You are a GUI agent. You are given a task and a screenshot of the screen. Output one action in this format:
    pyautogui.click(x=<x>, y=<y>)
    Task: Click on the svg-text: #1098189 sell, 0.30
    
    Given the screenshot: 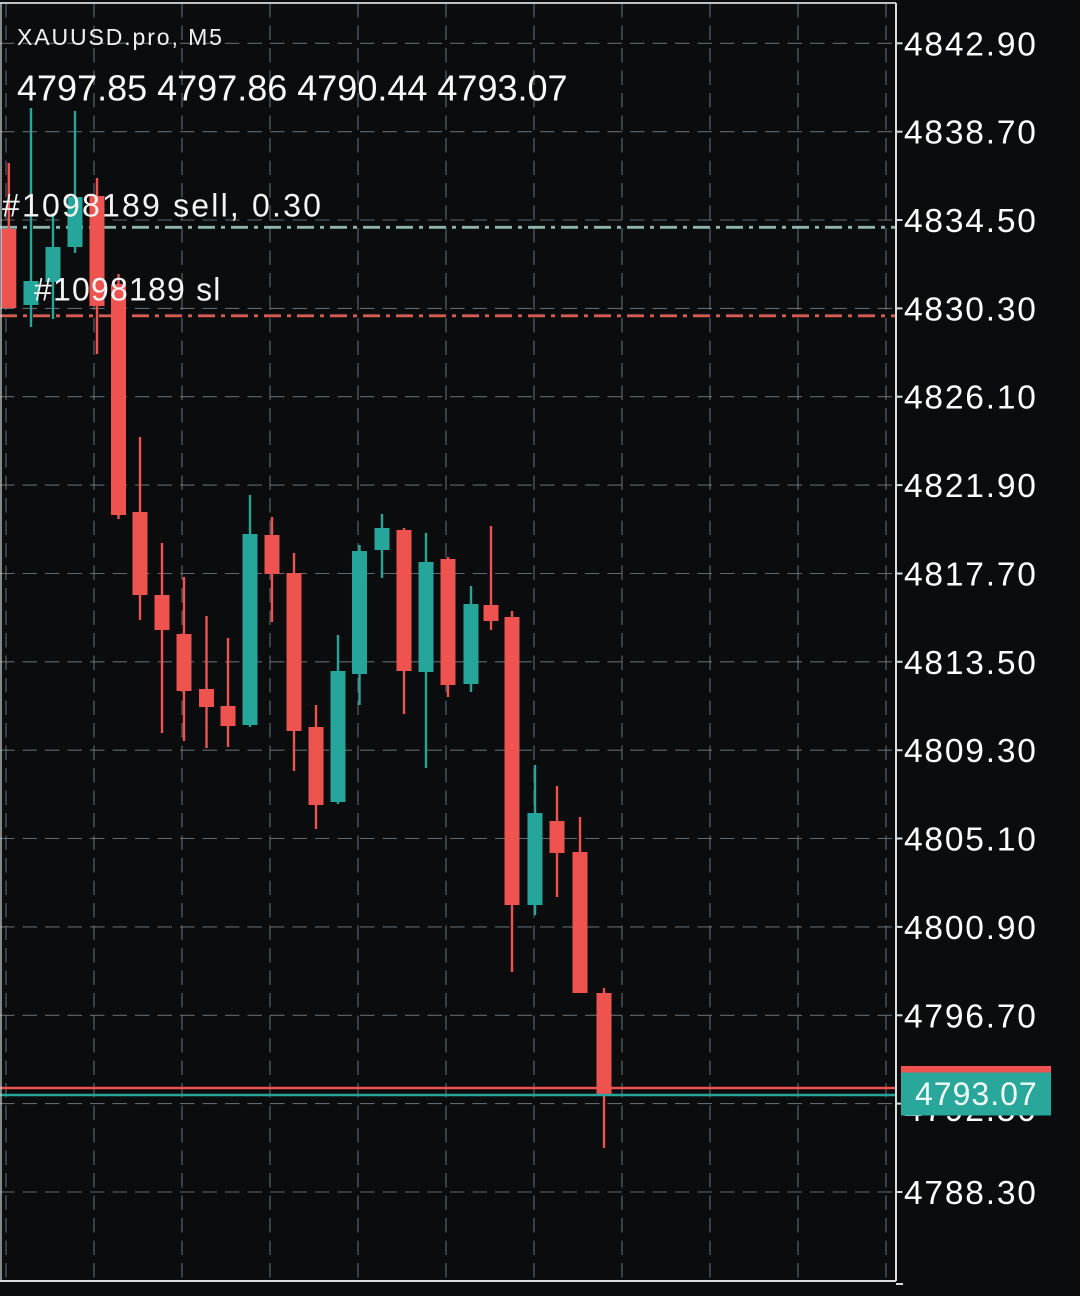 What is the action you would take?
    pyautogui.click(x=162, y=206)
    